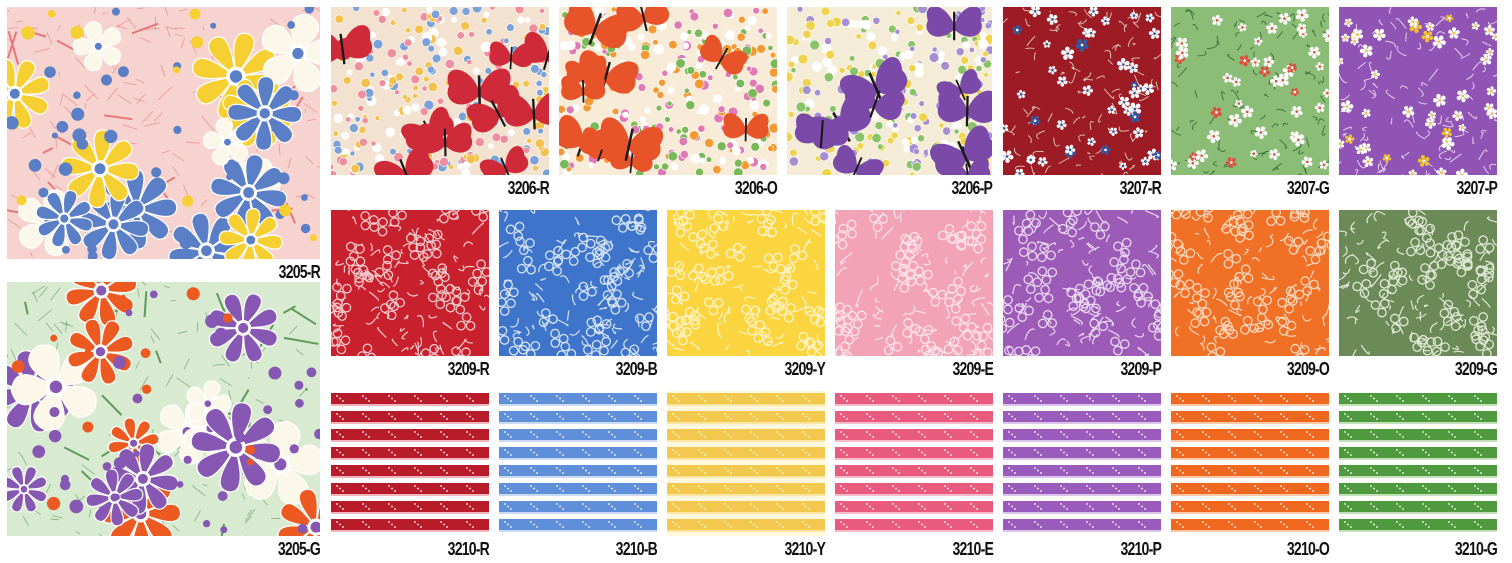 This screenshot has height=563, width=1512. What do you see at coordinates (1140, 188) in the screenshot?
I see `swatch-code-3207-r: 3207-R` at bounding box center [1140, 188].